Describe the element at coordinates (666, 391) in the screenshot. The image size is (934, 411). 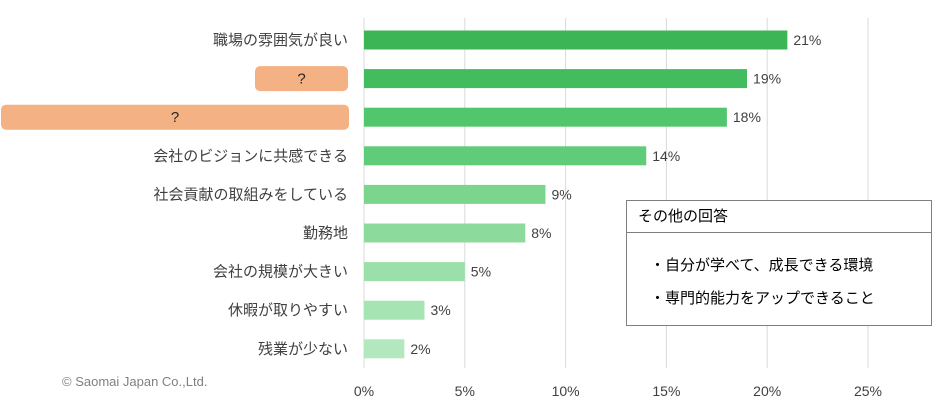
I see `x-tick-label: 15%` at that location.